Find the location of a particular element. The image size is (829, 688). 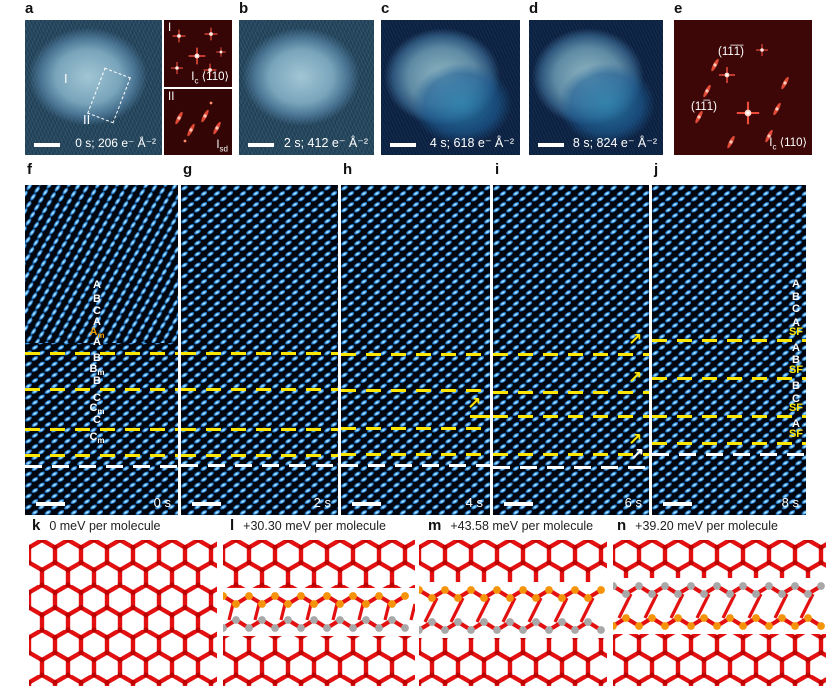

panel-letter-b: b is located at coordinates (244, 8).